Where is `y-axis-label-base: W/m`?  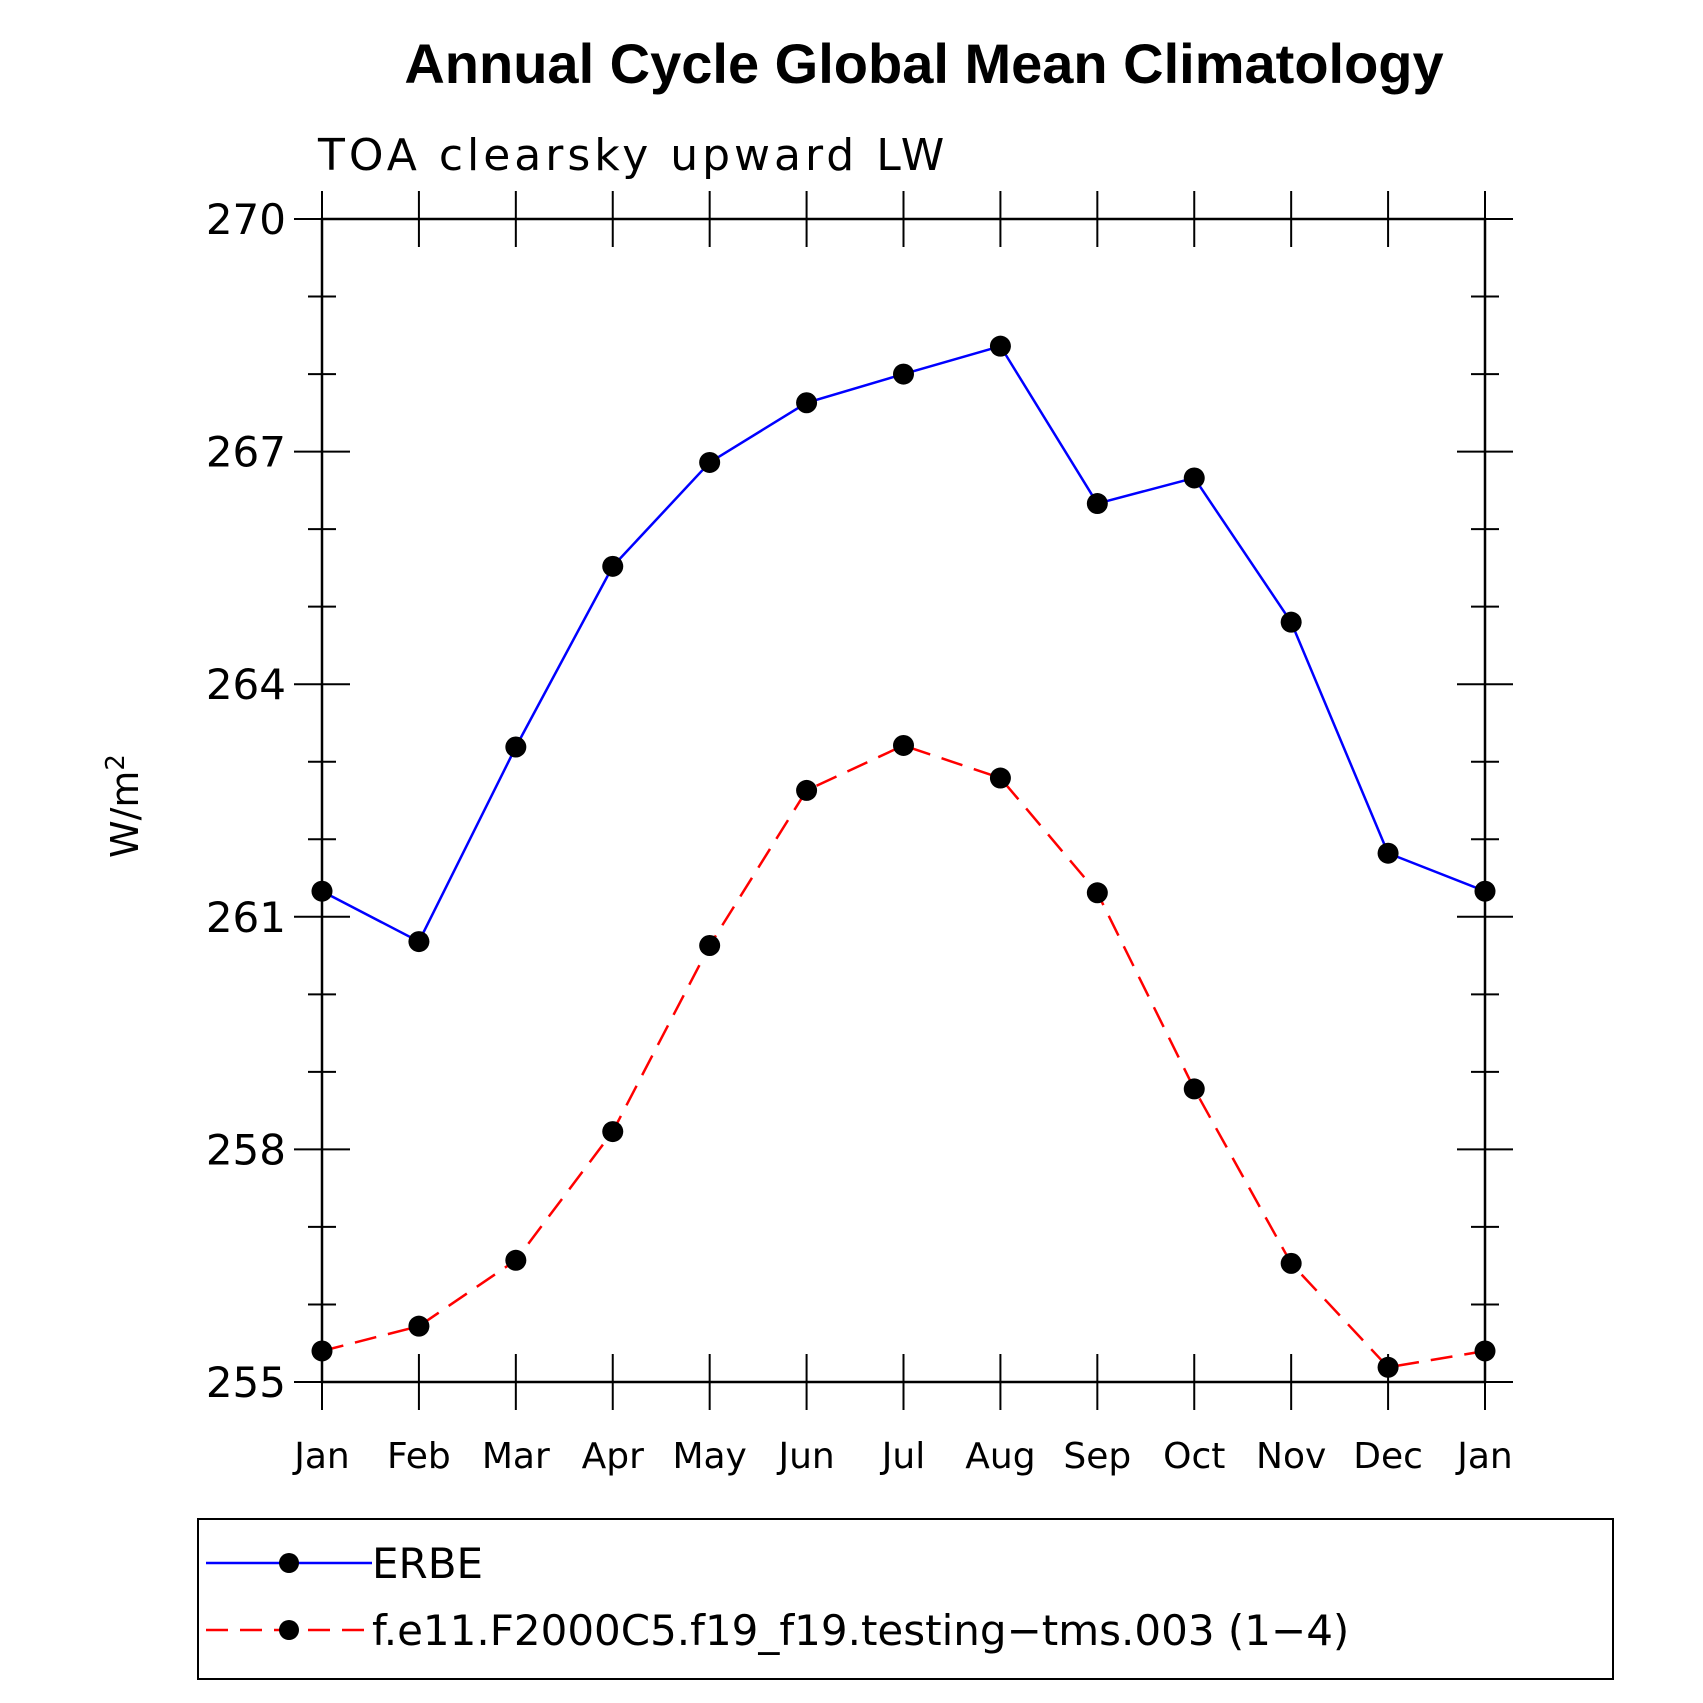 y-axis-label-base: W/m is located at coordinates (125, 814).